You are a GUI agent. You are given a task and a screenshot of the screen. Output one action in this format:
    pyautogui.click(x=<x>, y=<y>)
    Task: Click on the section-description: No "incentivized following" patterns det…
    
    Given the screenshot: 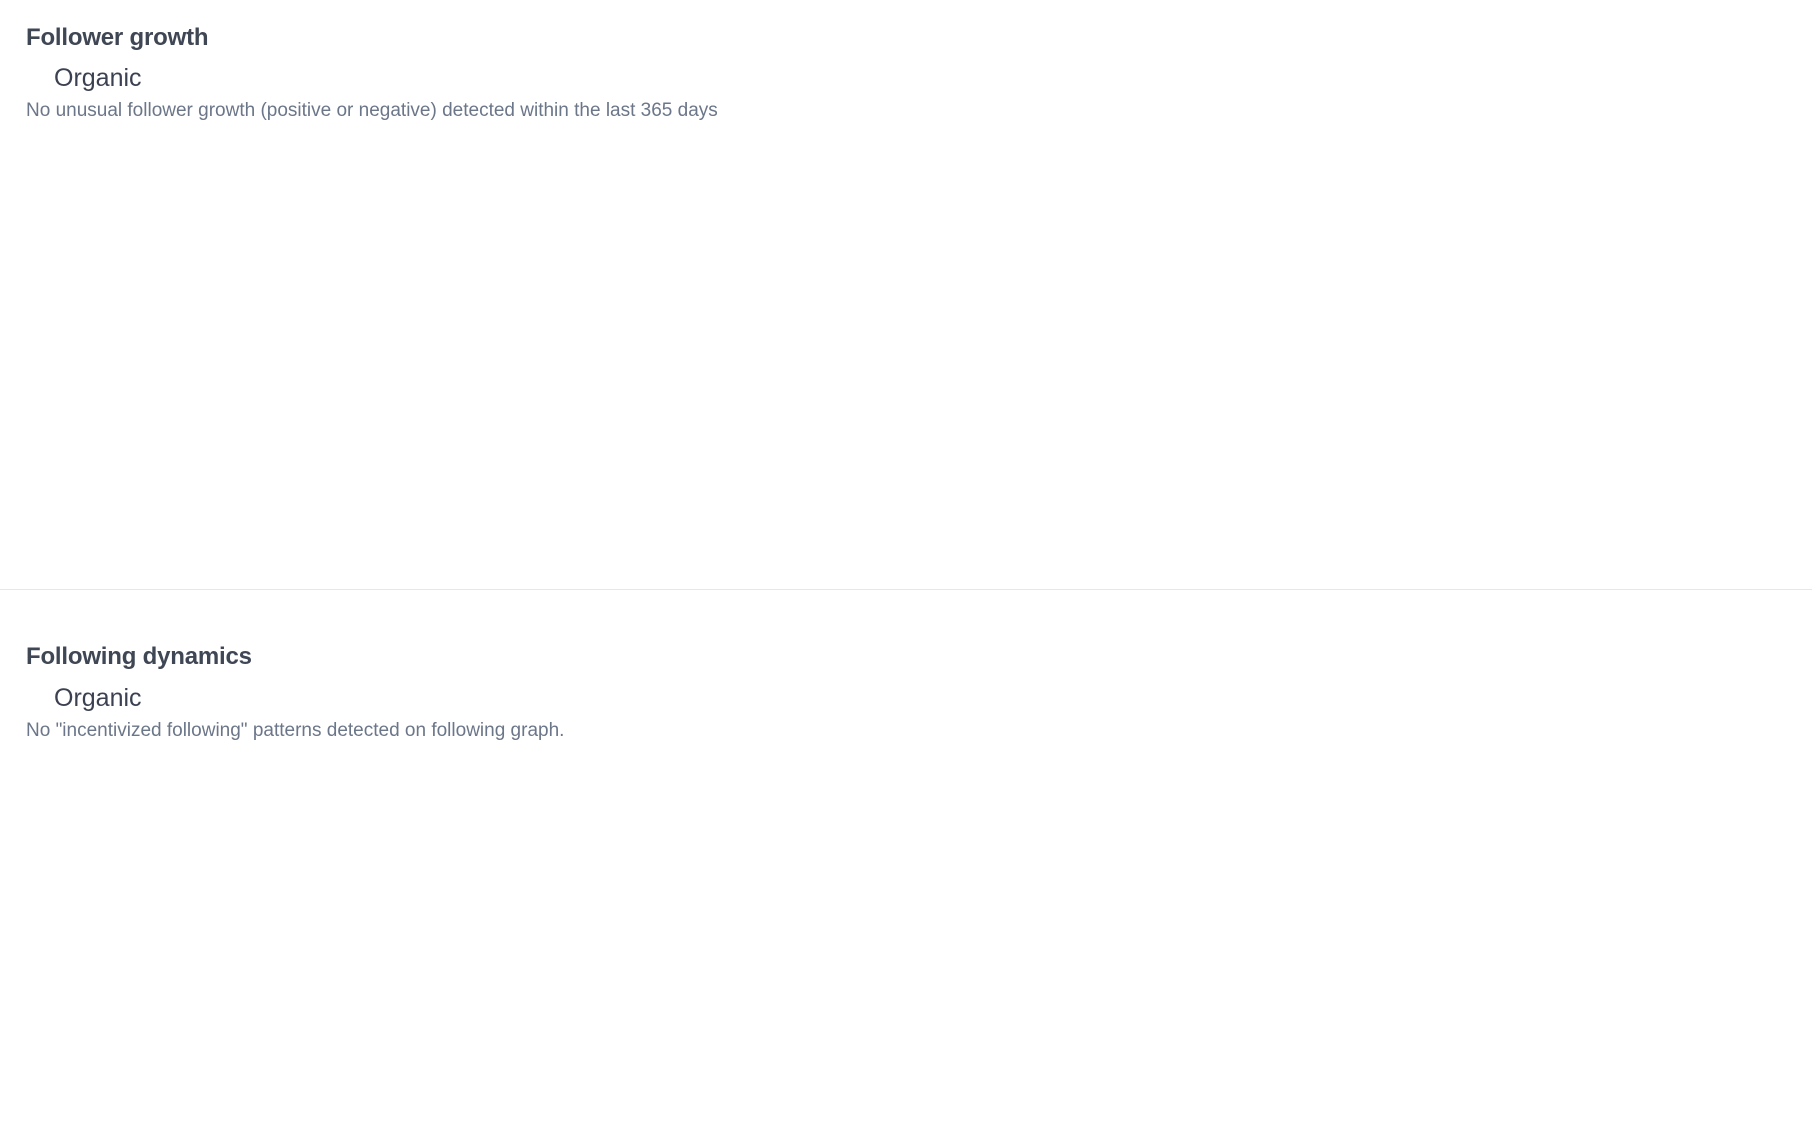 What is the action you would take?
    pyautogui.click(x=295, y=730)
    